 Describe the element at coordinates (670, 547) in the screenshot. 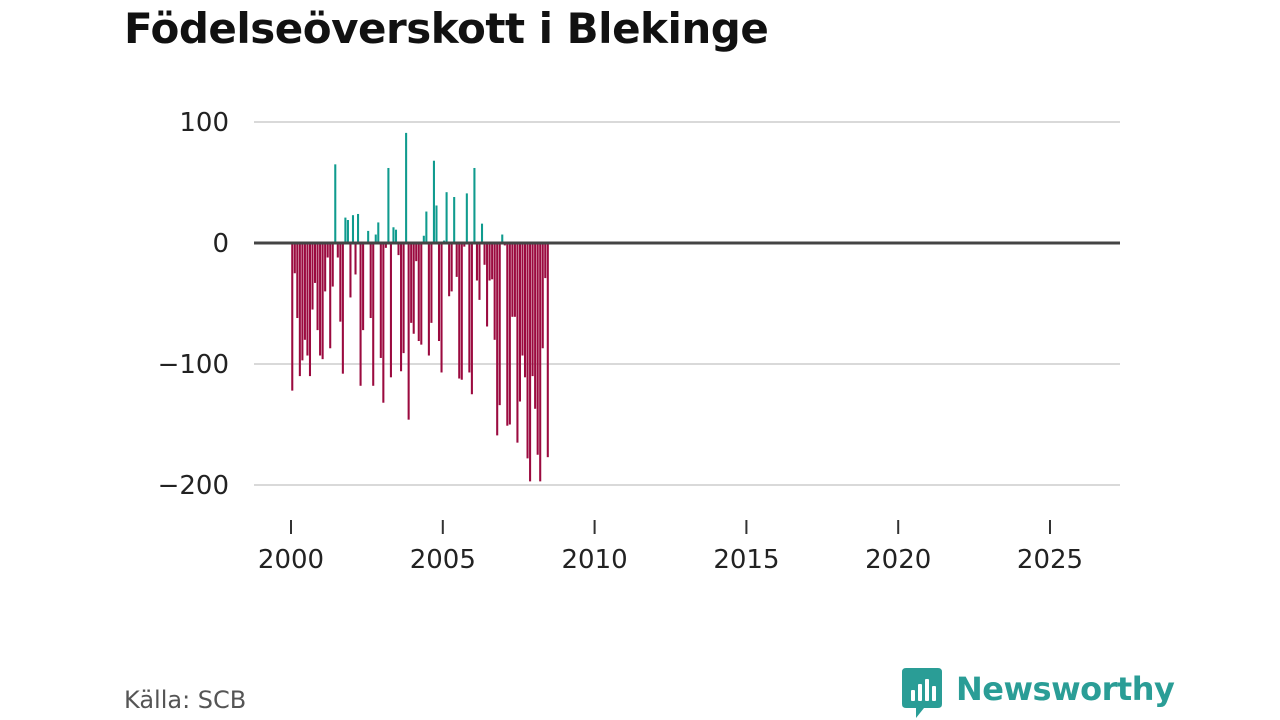

I see `x-axis: 2000 2005 2010 2015 2020 2025` at that location.